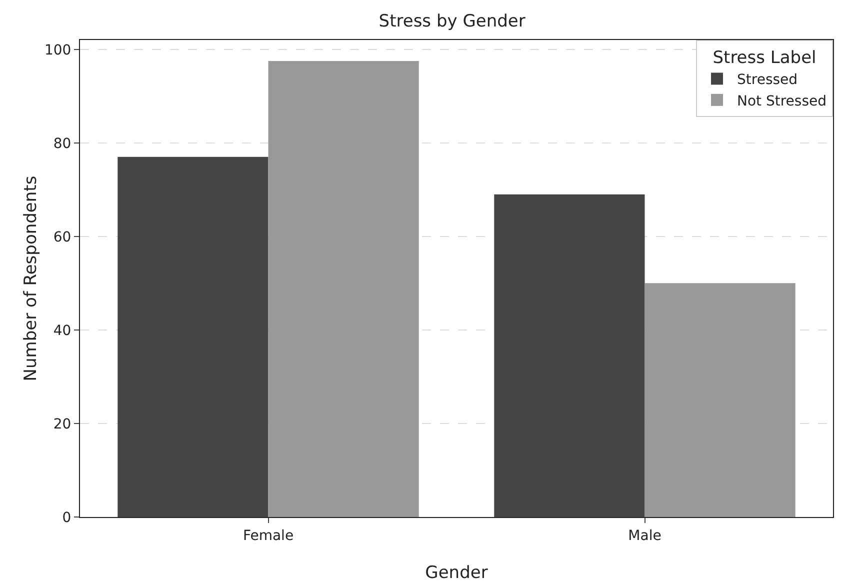 This screenshot has width=853, height=587. Describe the element at coordinates (645, 536) in the screenshot. I see `x-tick-label: Male` at that location.